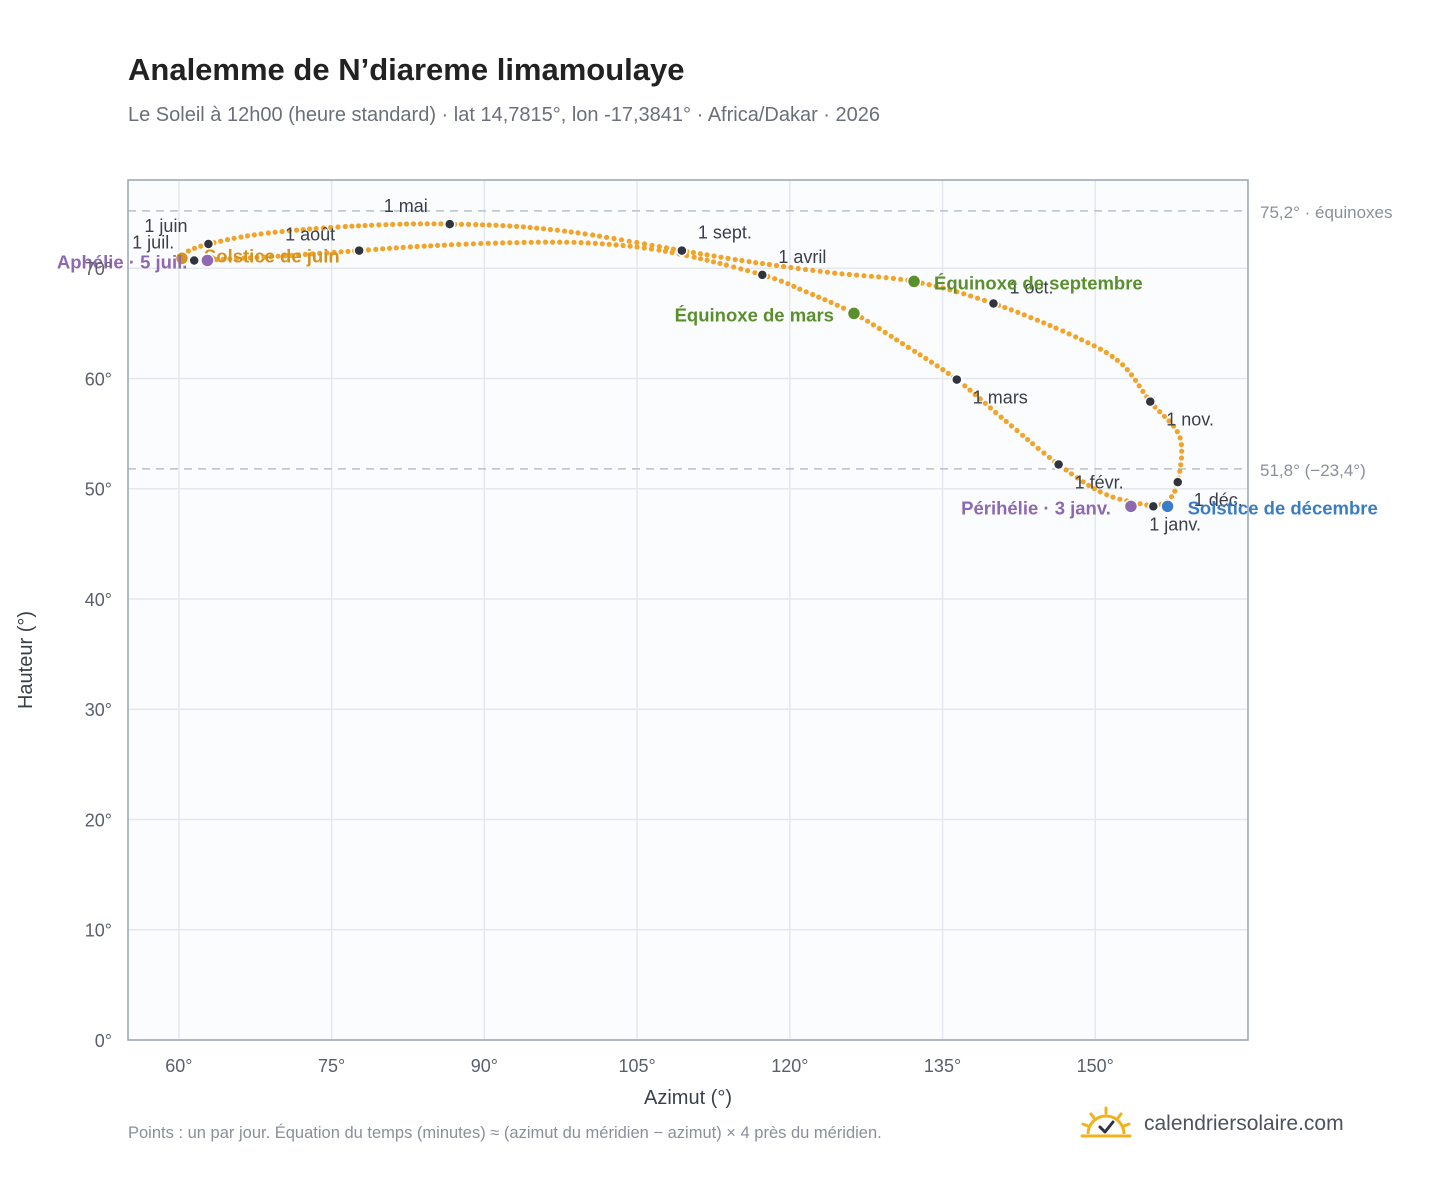 This screenshot has width=1448, height=1188. I want to click on event-label: Solstice de décembre, so click(1283, 507).